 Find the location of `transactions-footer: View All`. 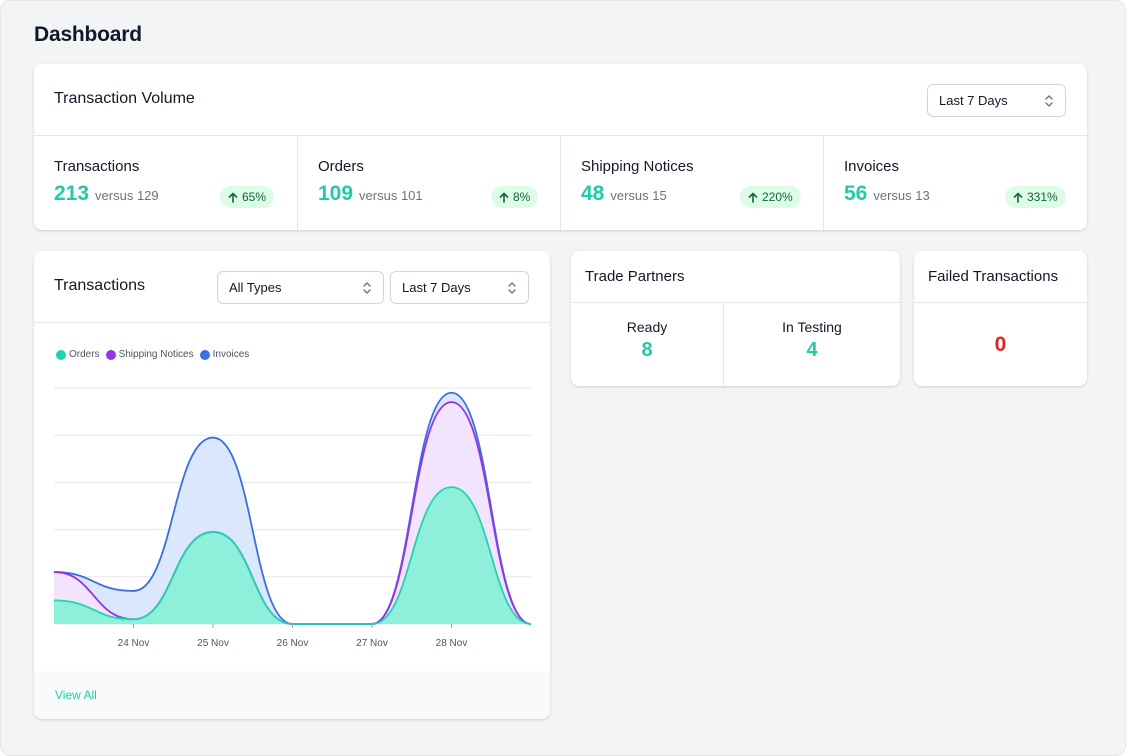

transactions-footer: View All is located at coordinates (292, 695).